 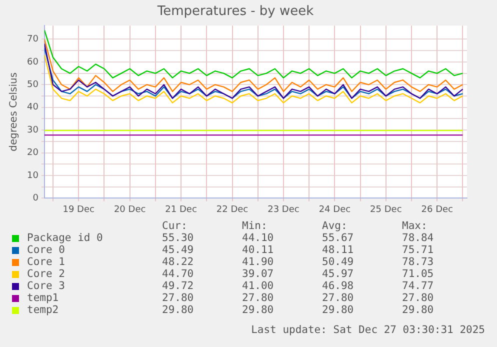 I want to click on y-tick-label: 30, so click(x=33, y=130).